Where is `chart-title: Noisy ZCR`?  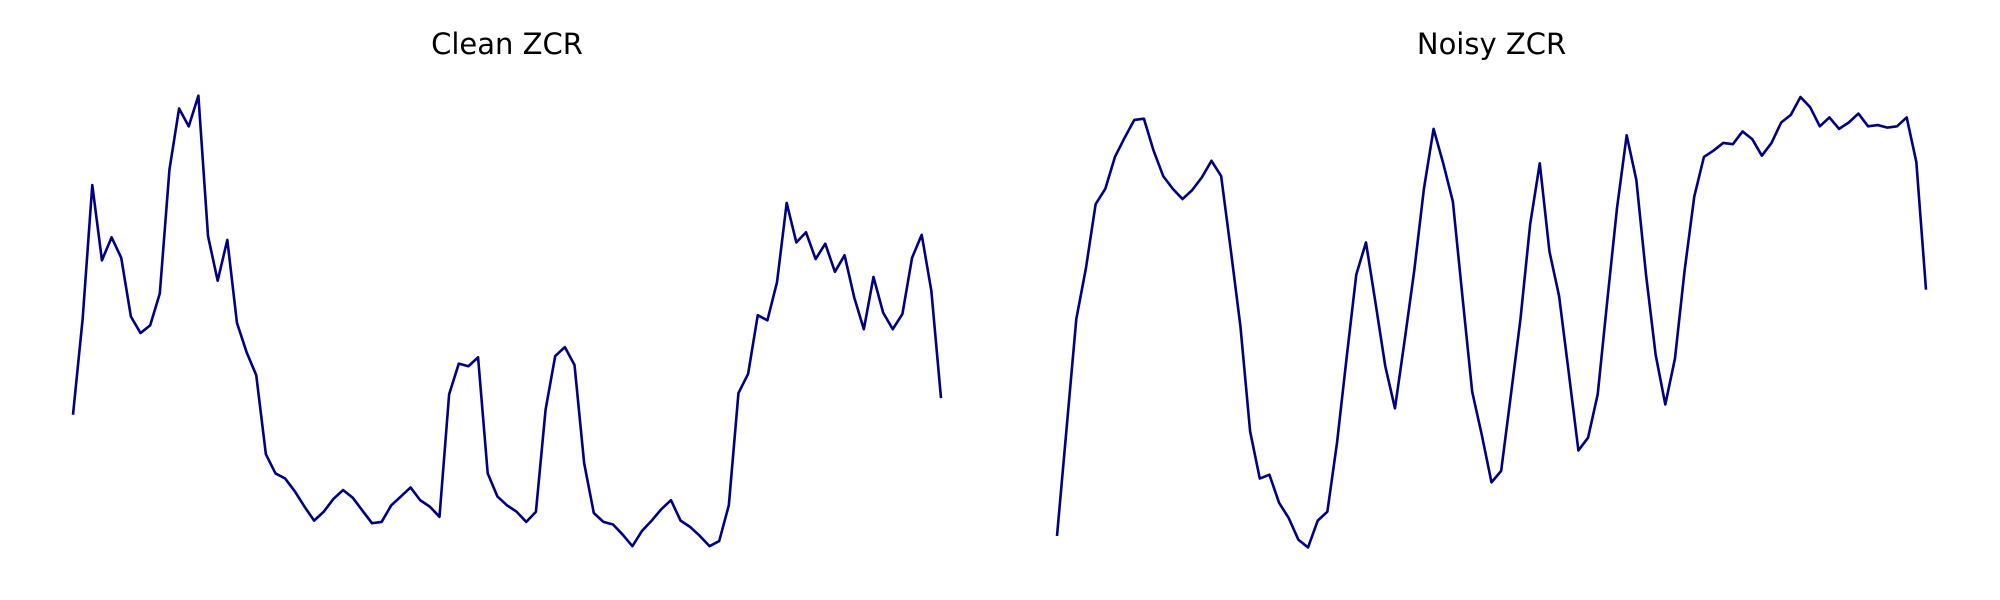
chart-title: Noisy ZCR is located at coordinates (1491, 44).